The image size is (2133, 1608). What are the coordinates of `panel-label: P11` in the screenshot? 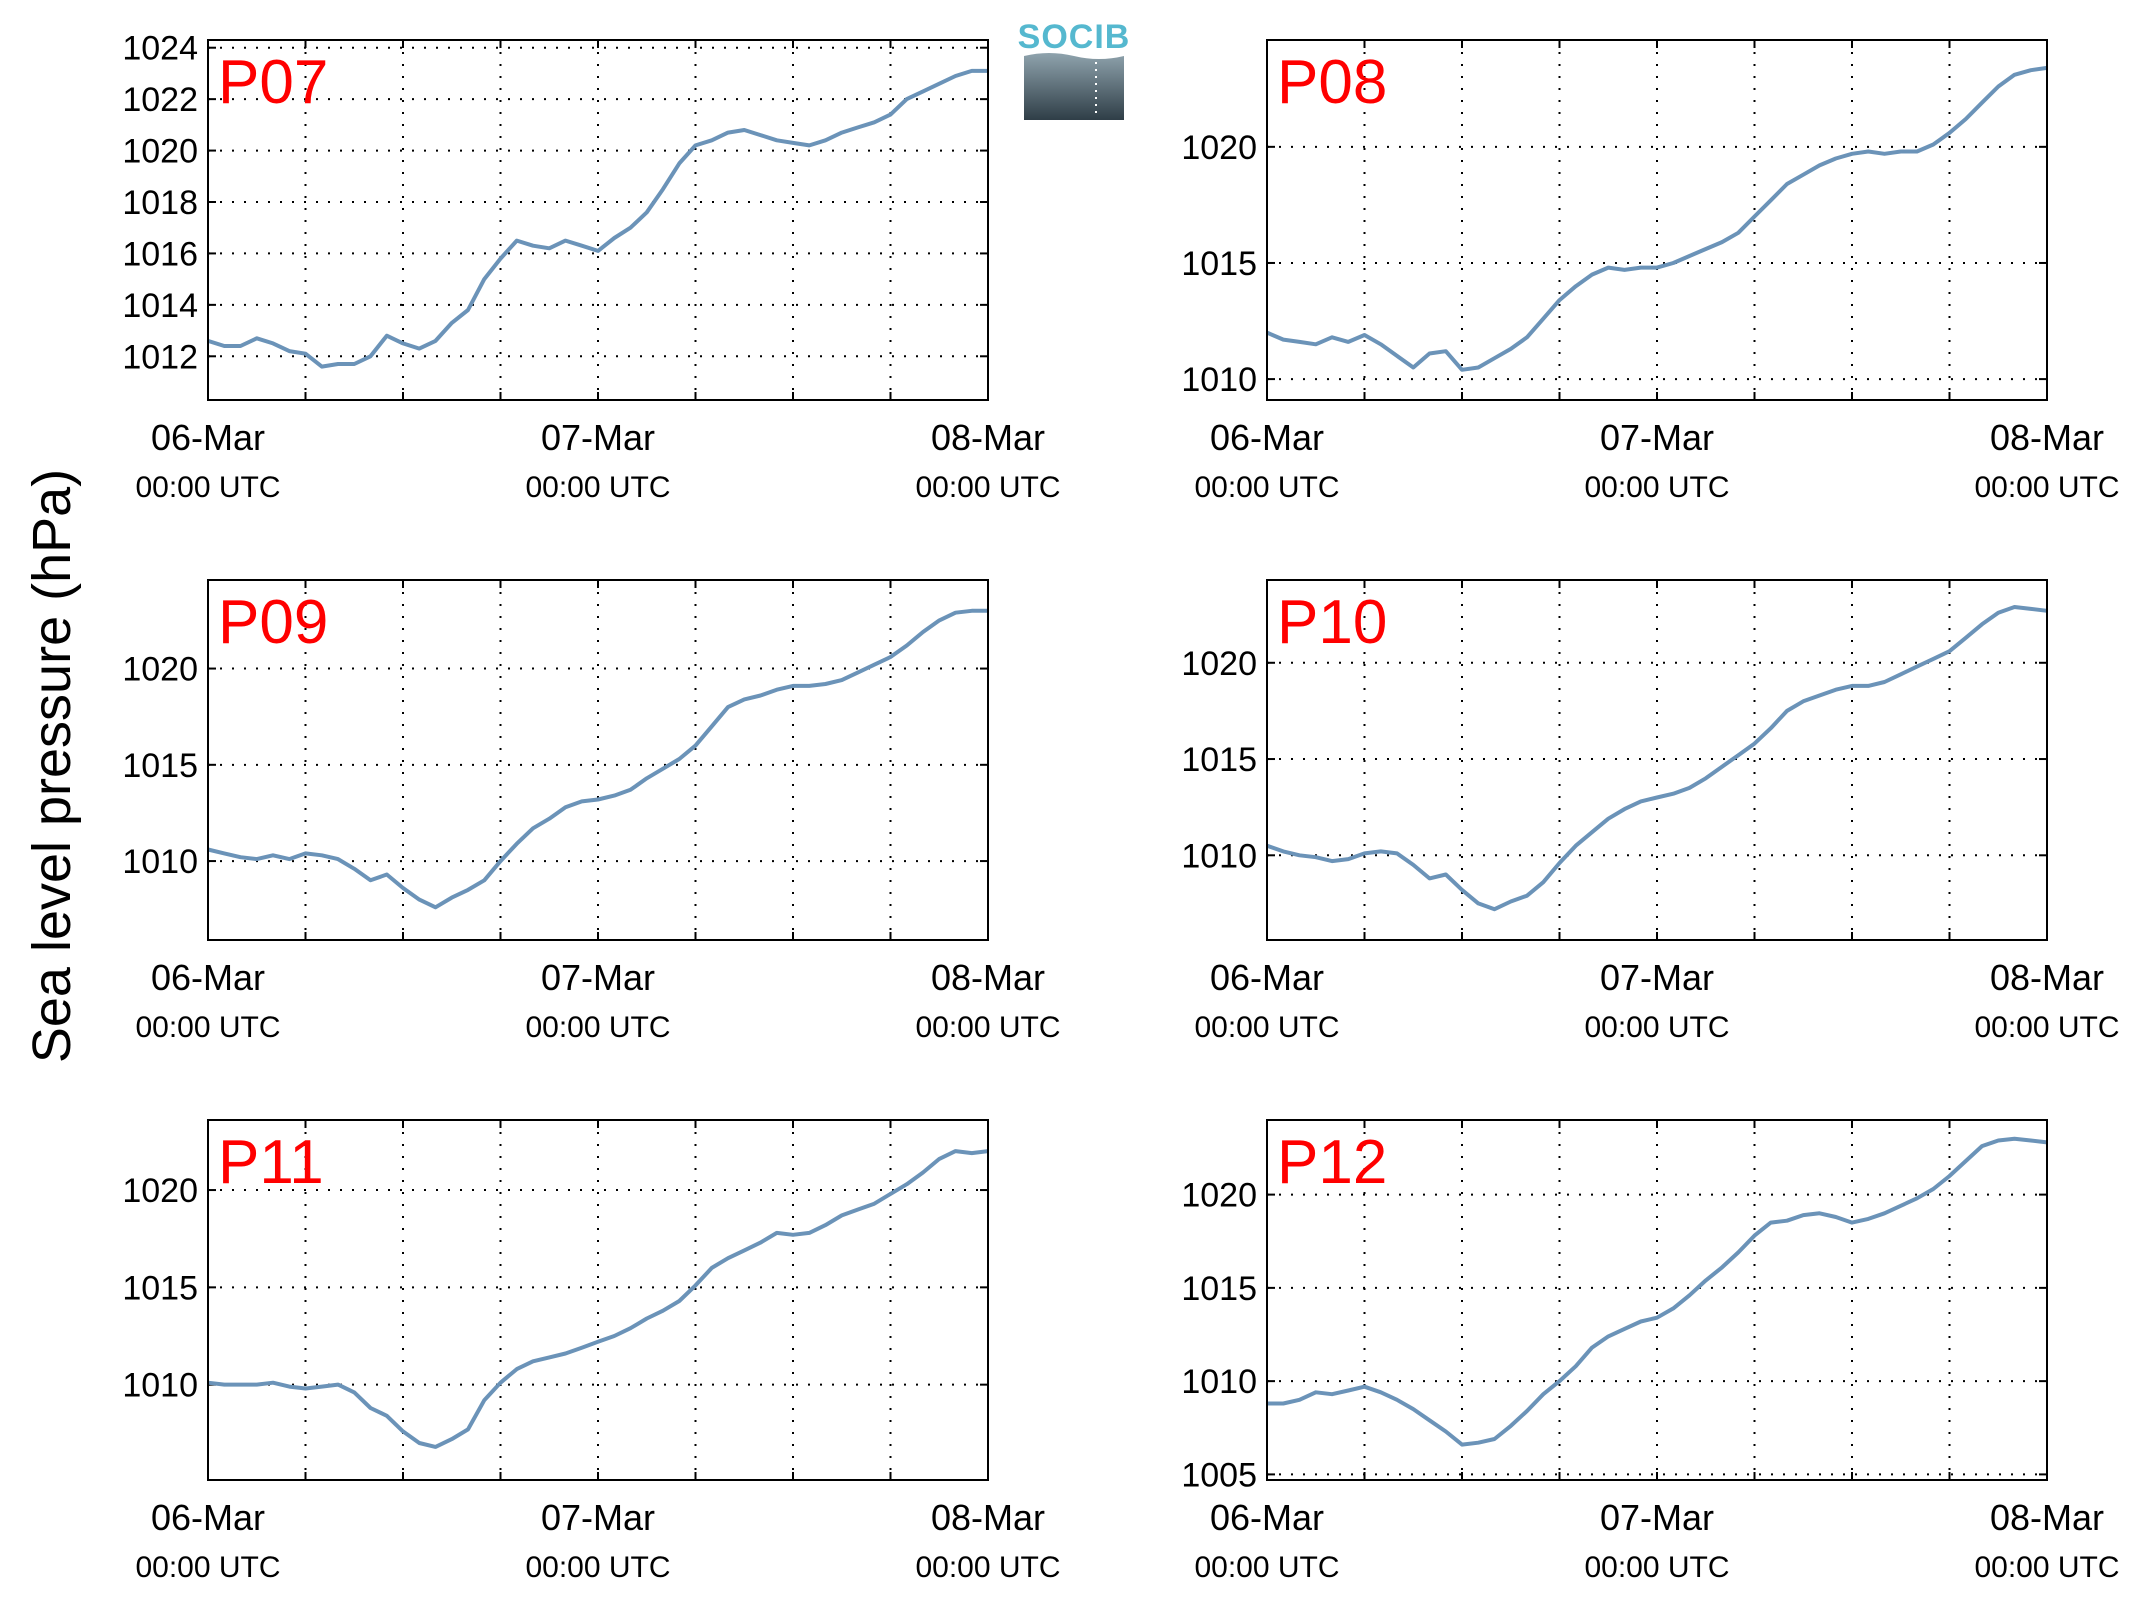 It's located at (271, 1162).